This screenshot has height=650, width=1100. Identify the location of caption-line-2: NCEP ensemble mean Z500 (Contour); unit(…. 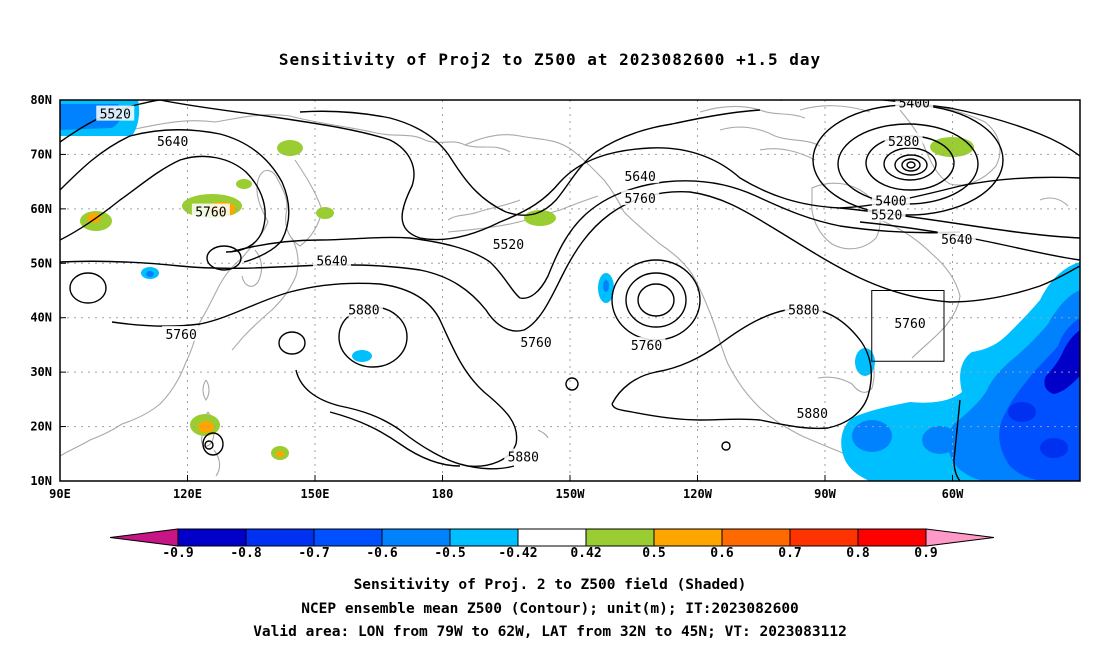
(550, 608).